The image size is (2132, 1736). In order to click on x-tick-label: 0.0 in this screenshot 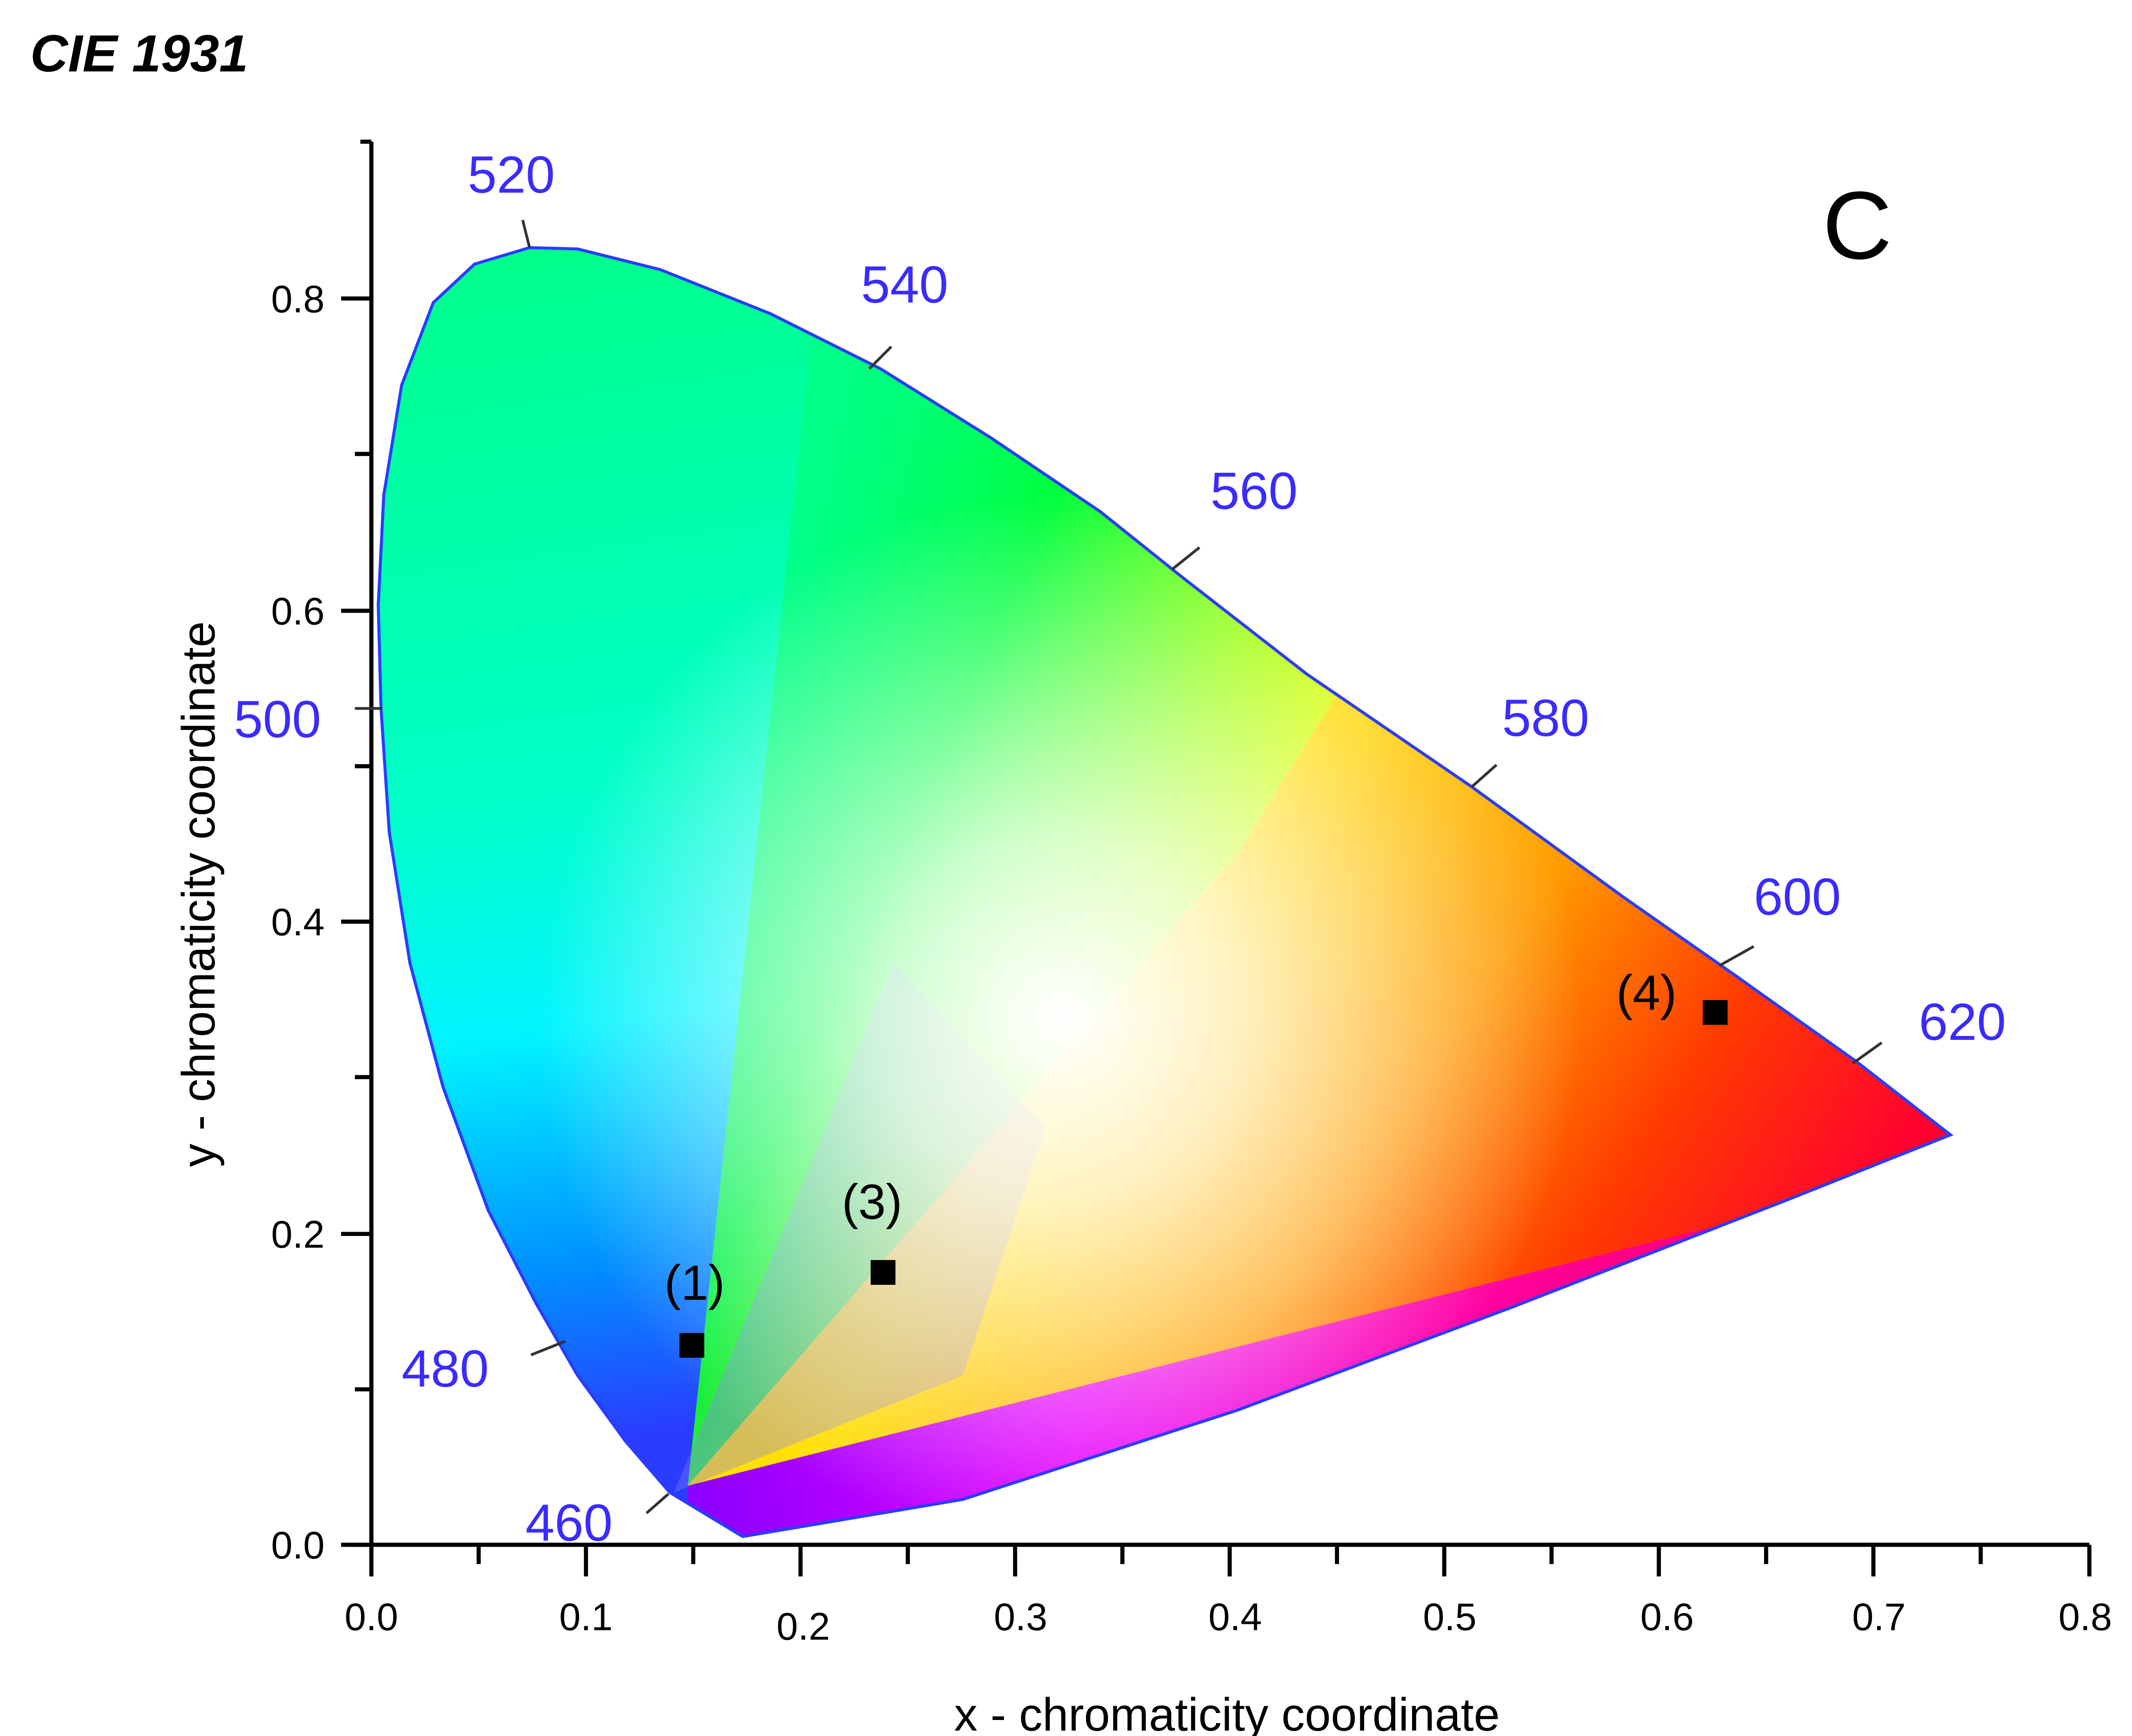, I will do `click(371, 1617)`.